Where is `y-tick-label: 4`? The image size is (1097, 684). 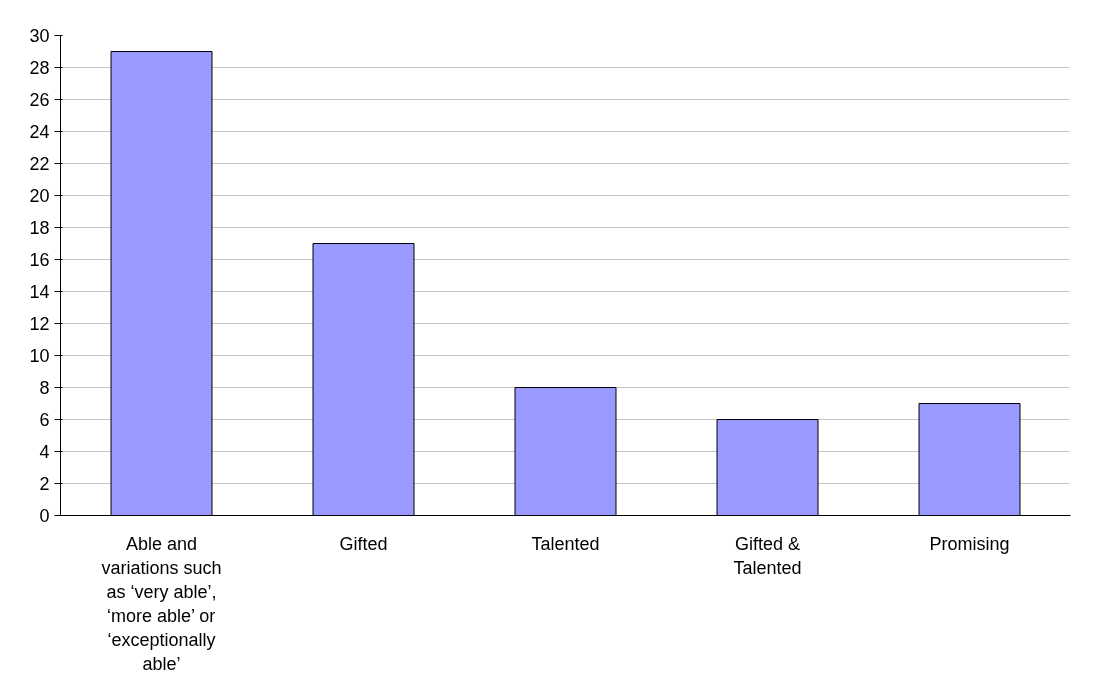
y-tick-label: 4 is located at coordinates (44, 452).